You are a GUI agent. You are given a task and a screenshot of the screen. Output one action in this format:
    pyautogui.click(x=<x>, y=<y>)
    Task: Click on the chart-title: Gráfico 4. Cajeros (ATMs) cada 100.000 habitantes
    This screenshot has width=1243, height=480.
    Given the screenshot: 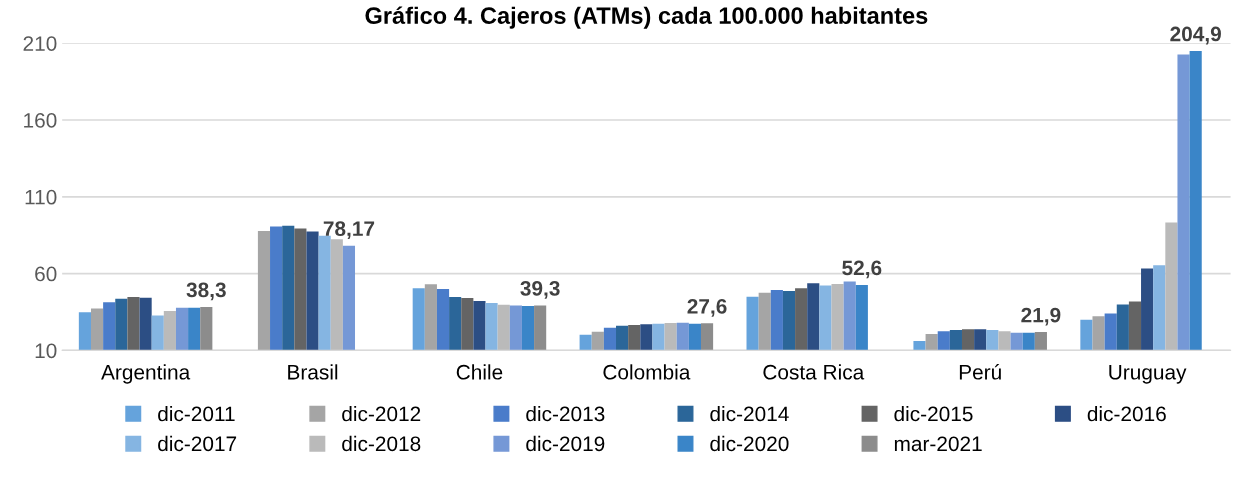 What is the action you would take?
    pyautogui.click(x=646, y=17)
    